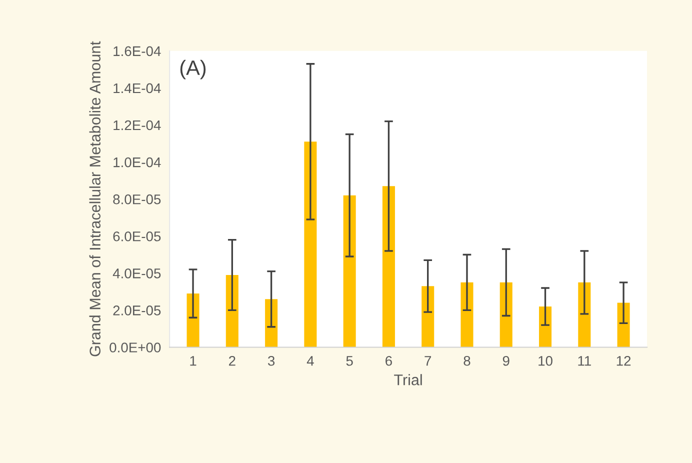 The image size is (692, 463). What do you see at coordinates (137, 125) in the screenshot?
I see `y-tick-label: 1.2E-04` at bounding box center [137, 125].